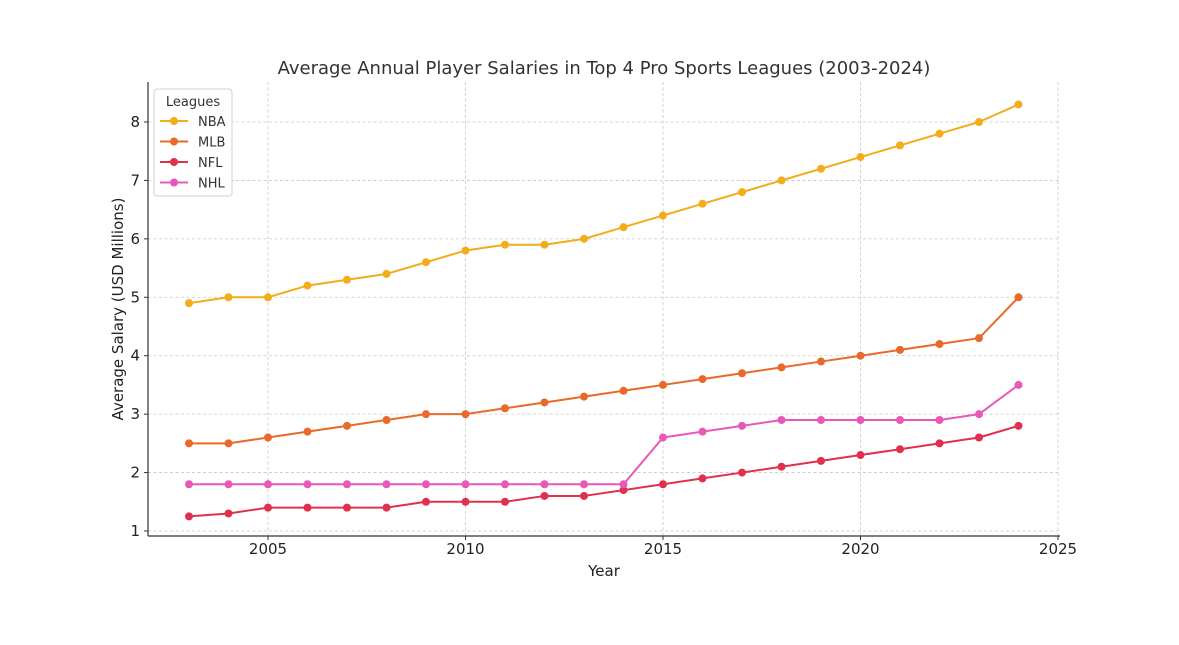 This screenshot has height=645, width=1179. I want to click on legend-marker-mlb, so click(174, 141).